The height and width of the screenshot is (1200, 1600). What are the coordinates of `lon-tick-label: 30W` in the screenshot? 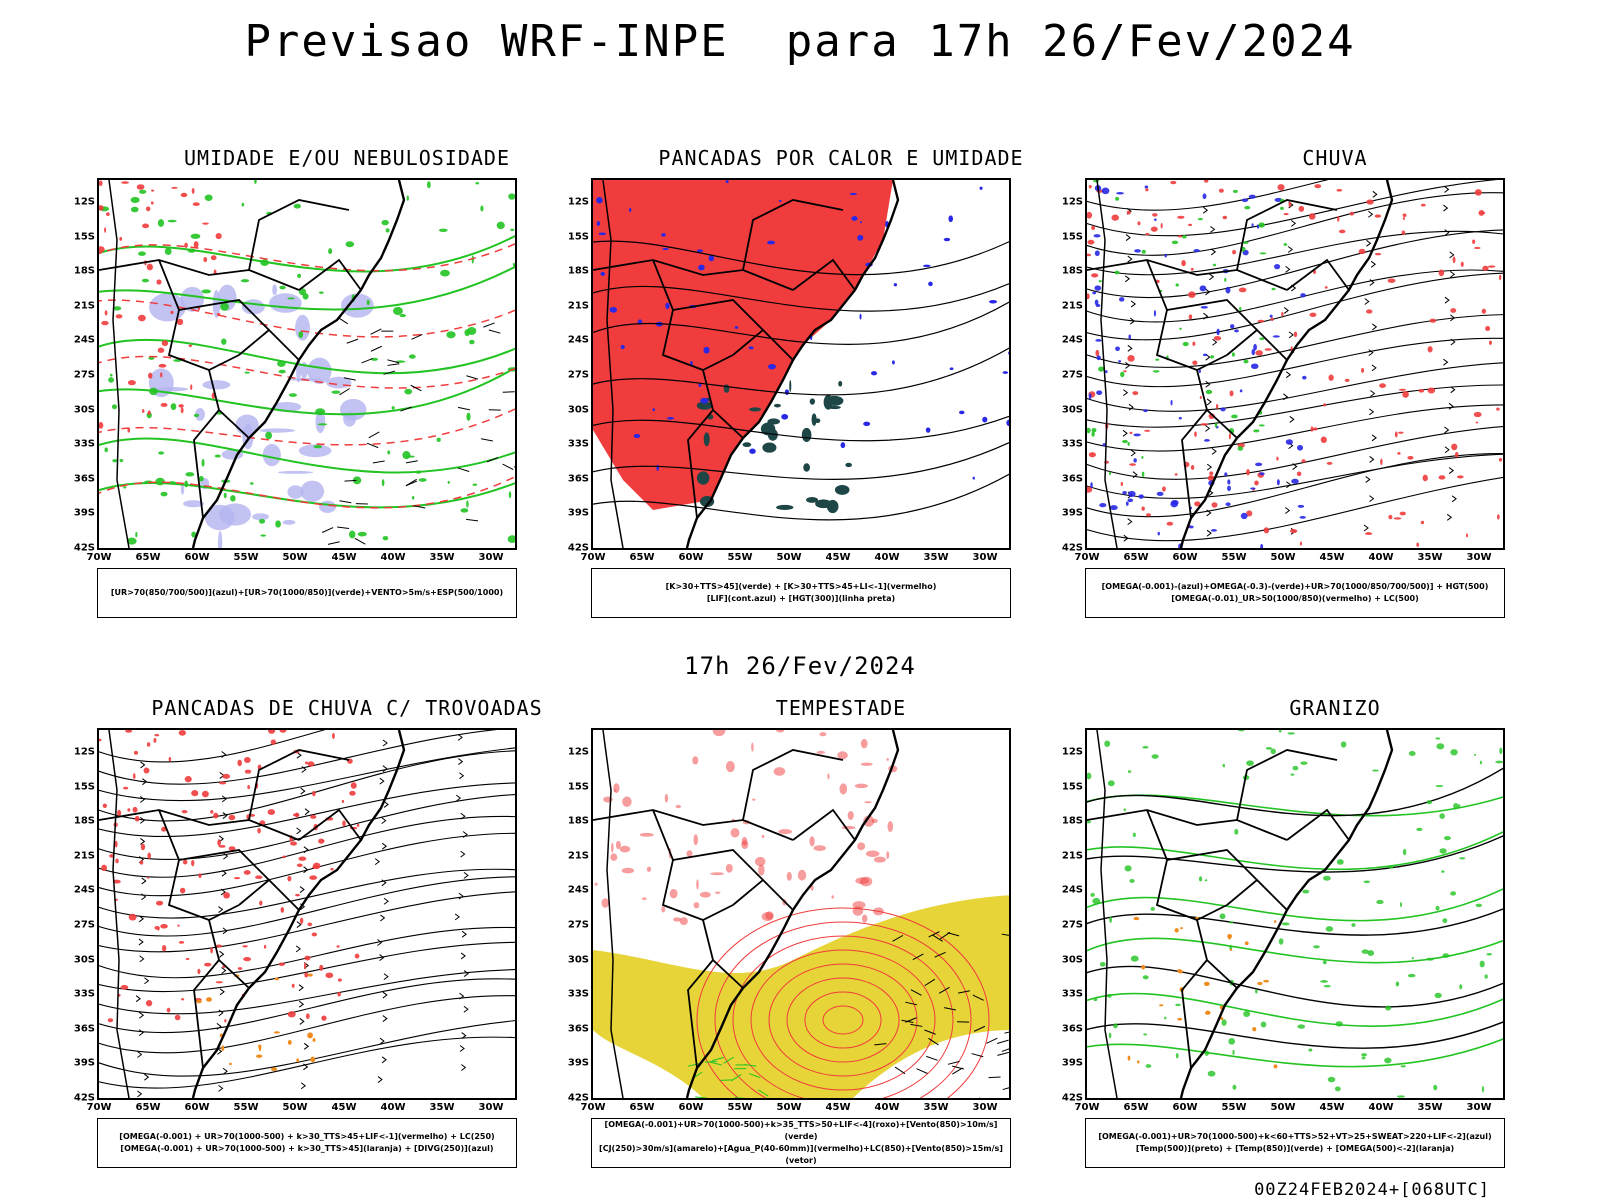 It's located at (491, 557).